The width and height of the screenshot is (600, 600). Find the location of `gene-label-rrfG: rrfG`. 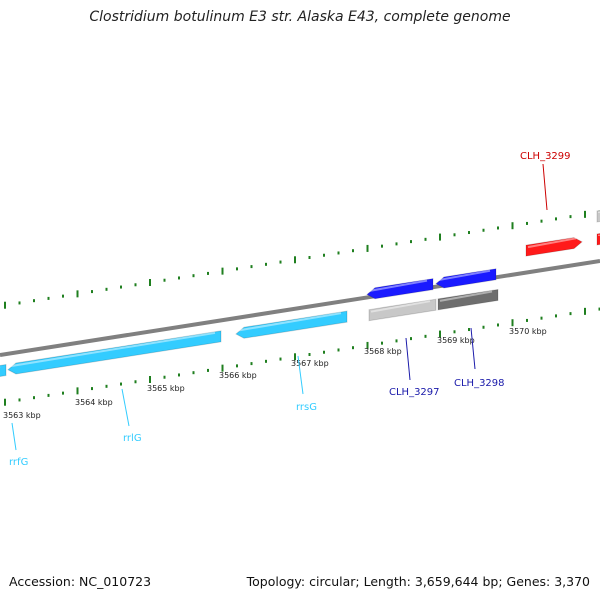

gene-label-rrfG: rrfG is located at coordinates (18, 462).